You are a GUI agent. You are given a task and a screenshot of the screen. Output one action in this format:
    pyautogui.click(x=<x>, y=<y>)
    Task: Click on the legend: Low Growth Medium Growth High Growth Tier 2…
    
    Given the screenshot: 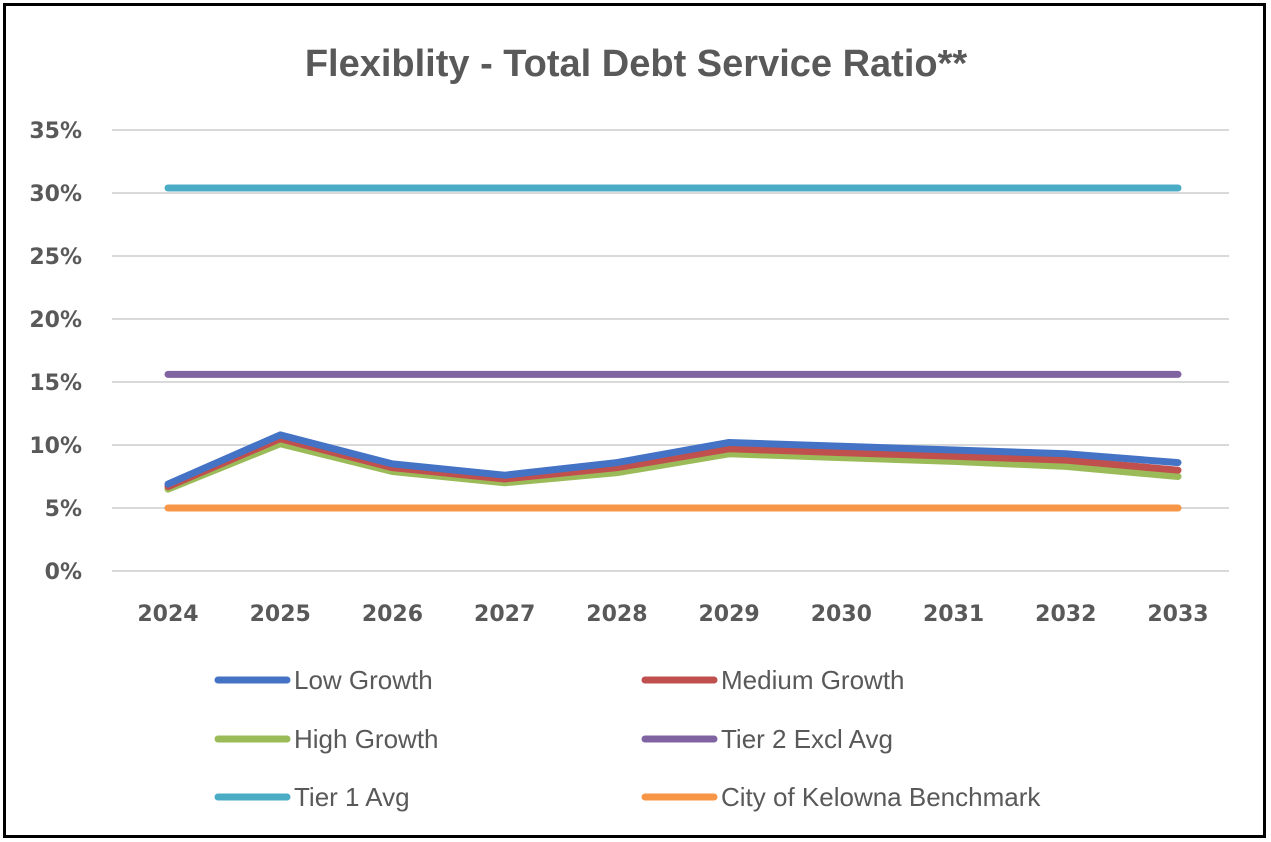 What is the action you would take?
    pyautogui.click(x=627, y=738)
    